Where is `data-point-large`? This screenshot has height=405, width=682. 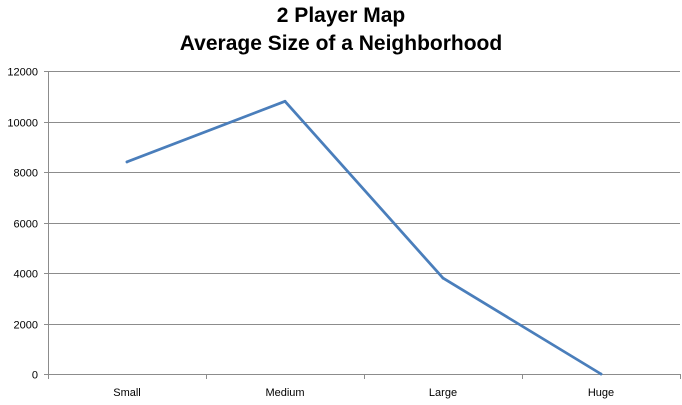
data-point-large is located at coordinates (443, 278).